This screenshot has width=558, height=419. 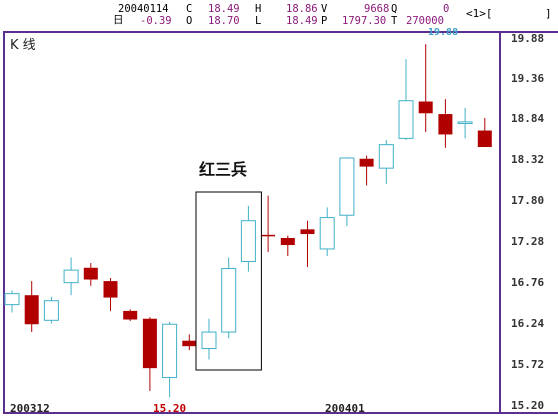 I want to click on pattern-highlight-box, so click(x=228, y=281).